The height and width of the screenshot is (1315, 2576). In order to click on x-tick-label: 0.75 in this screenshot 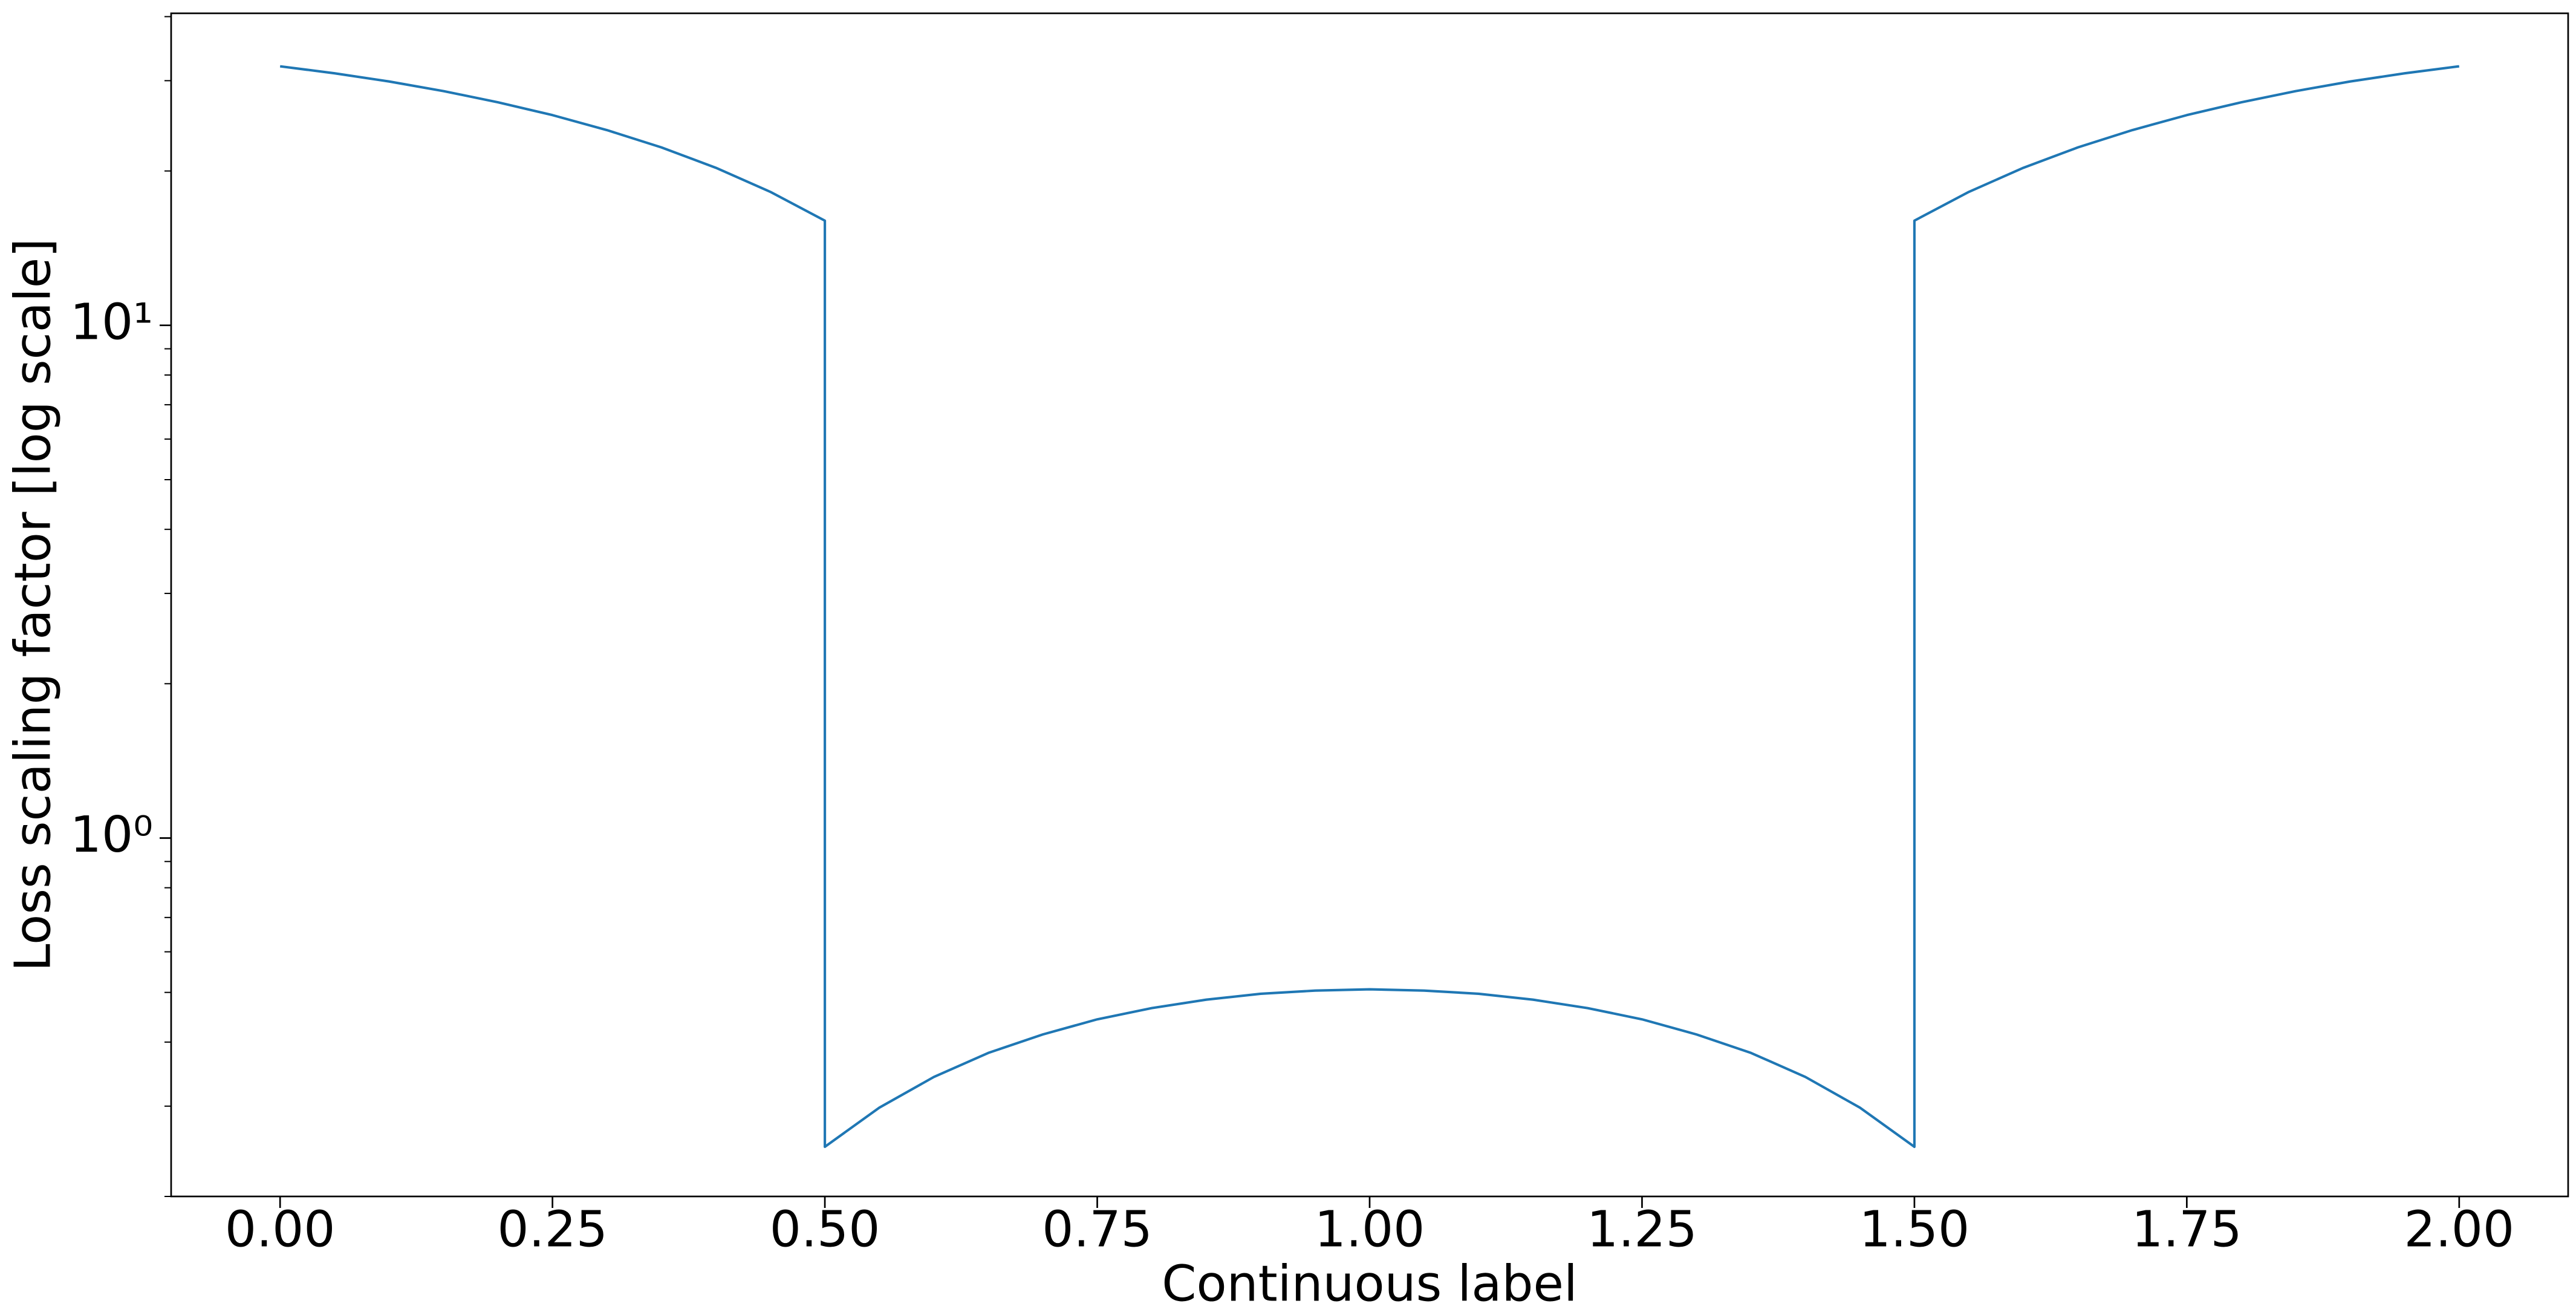, I will do `click(1097, 1229)`.